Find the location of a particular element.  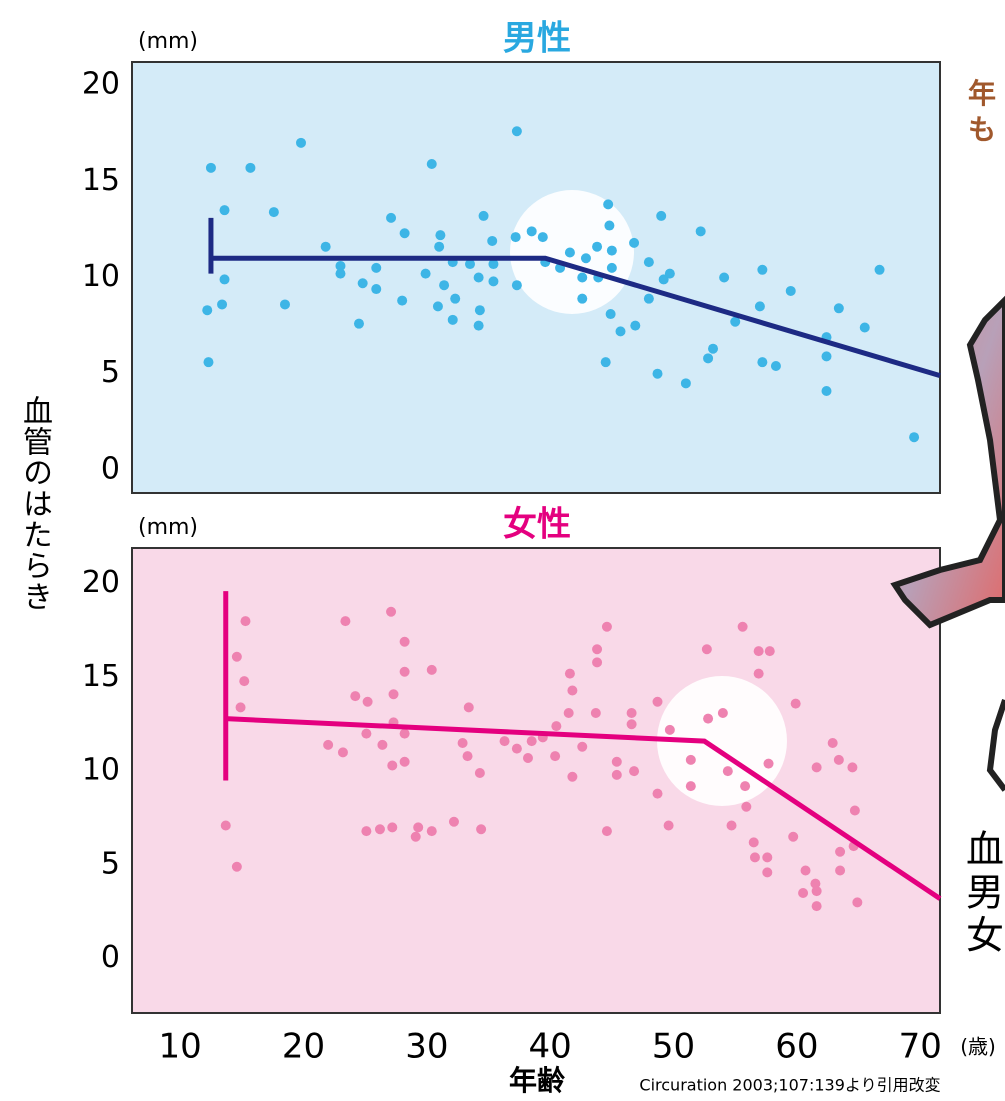

side-text: 血 is located at coordinates (985, 850).